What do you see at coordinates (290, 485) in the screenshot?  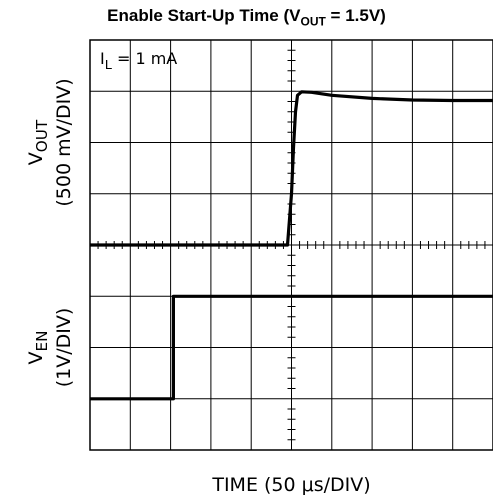 I see `time-axis-label: TIME (50 μs/DIV)` at bounding box center [290, 485].